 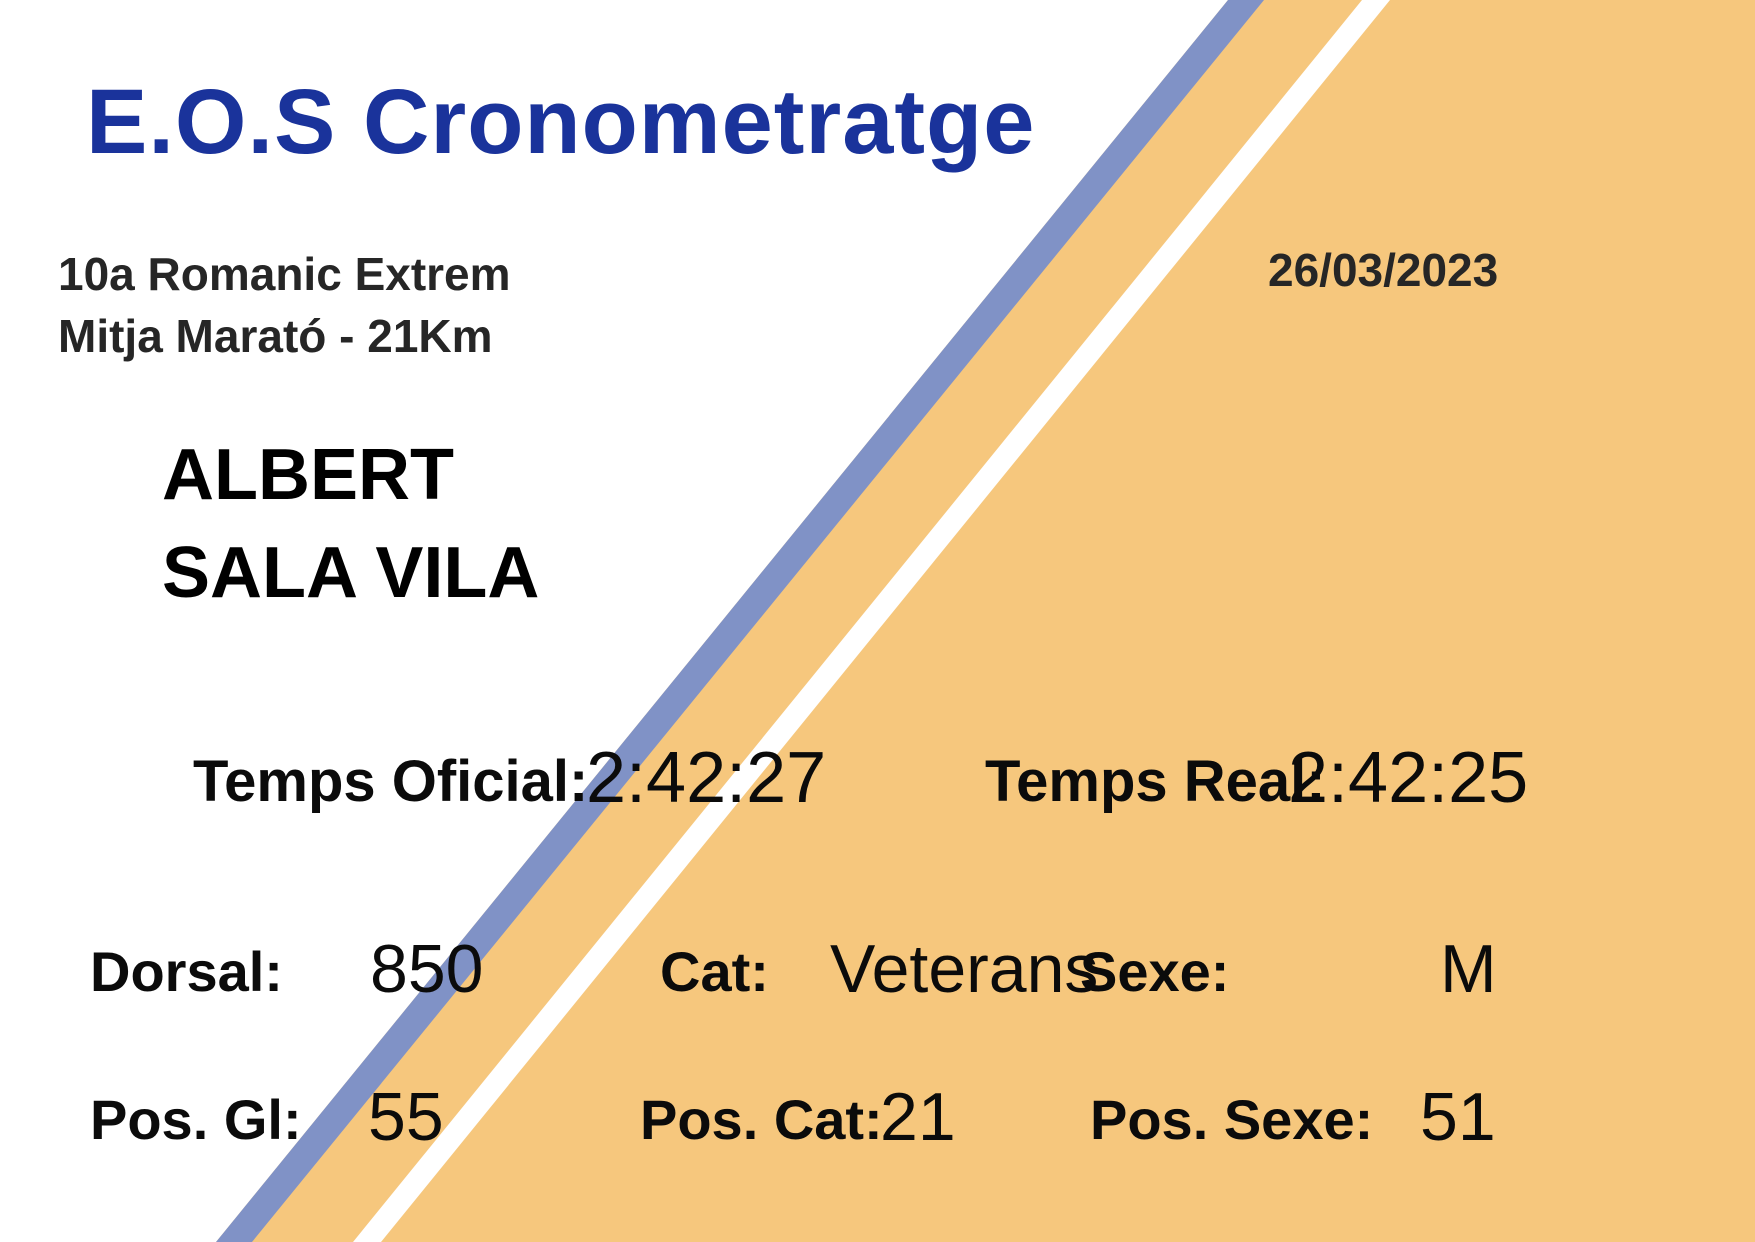 I want to click on sex-label: Sexe:, so click(x=1155, y=971).